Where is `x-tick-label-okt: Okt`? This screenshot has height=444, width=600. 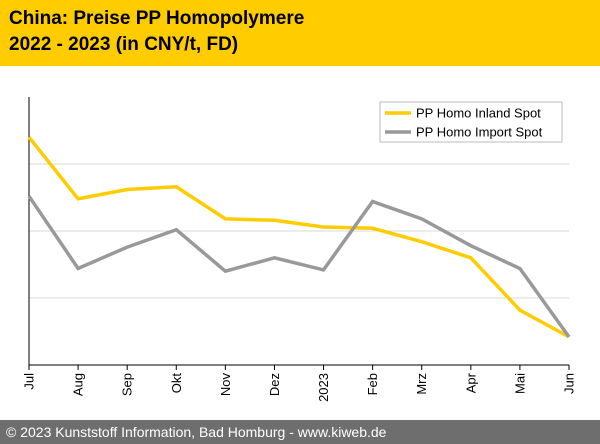
x-tick-label-okt: Okt is located at coordinates (176, 383).